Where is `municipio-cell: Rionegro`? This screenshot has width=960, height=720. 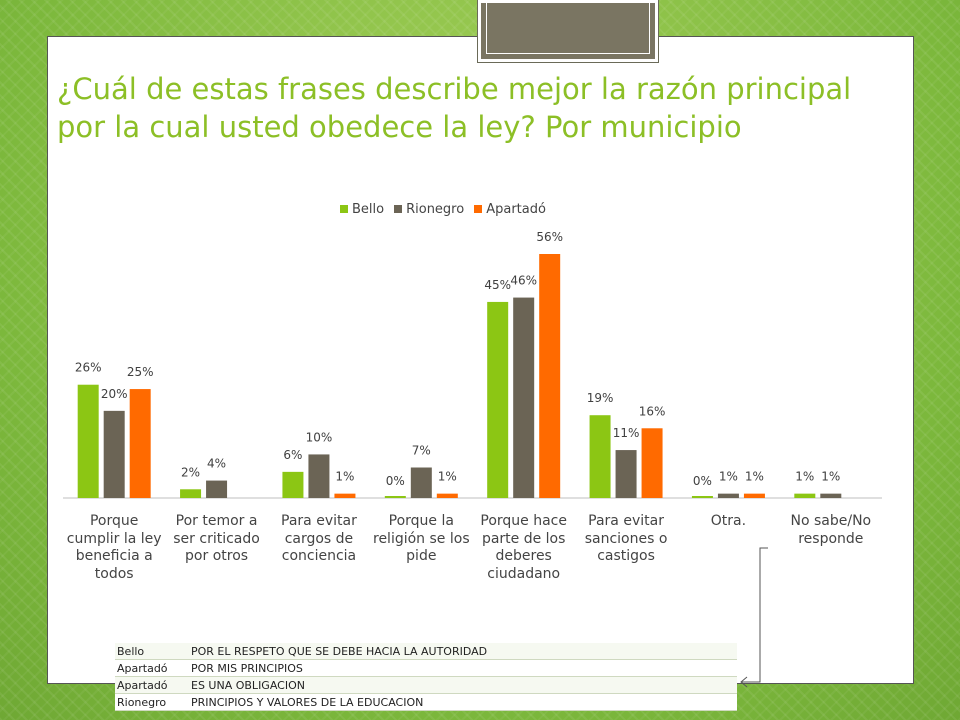 municipio-cell: Rionegro is located at coordinates (152, 702).